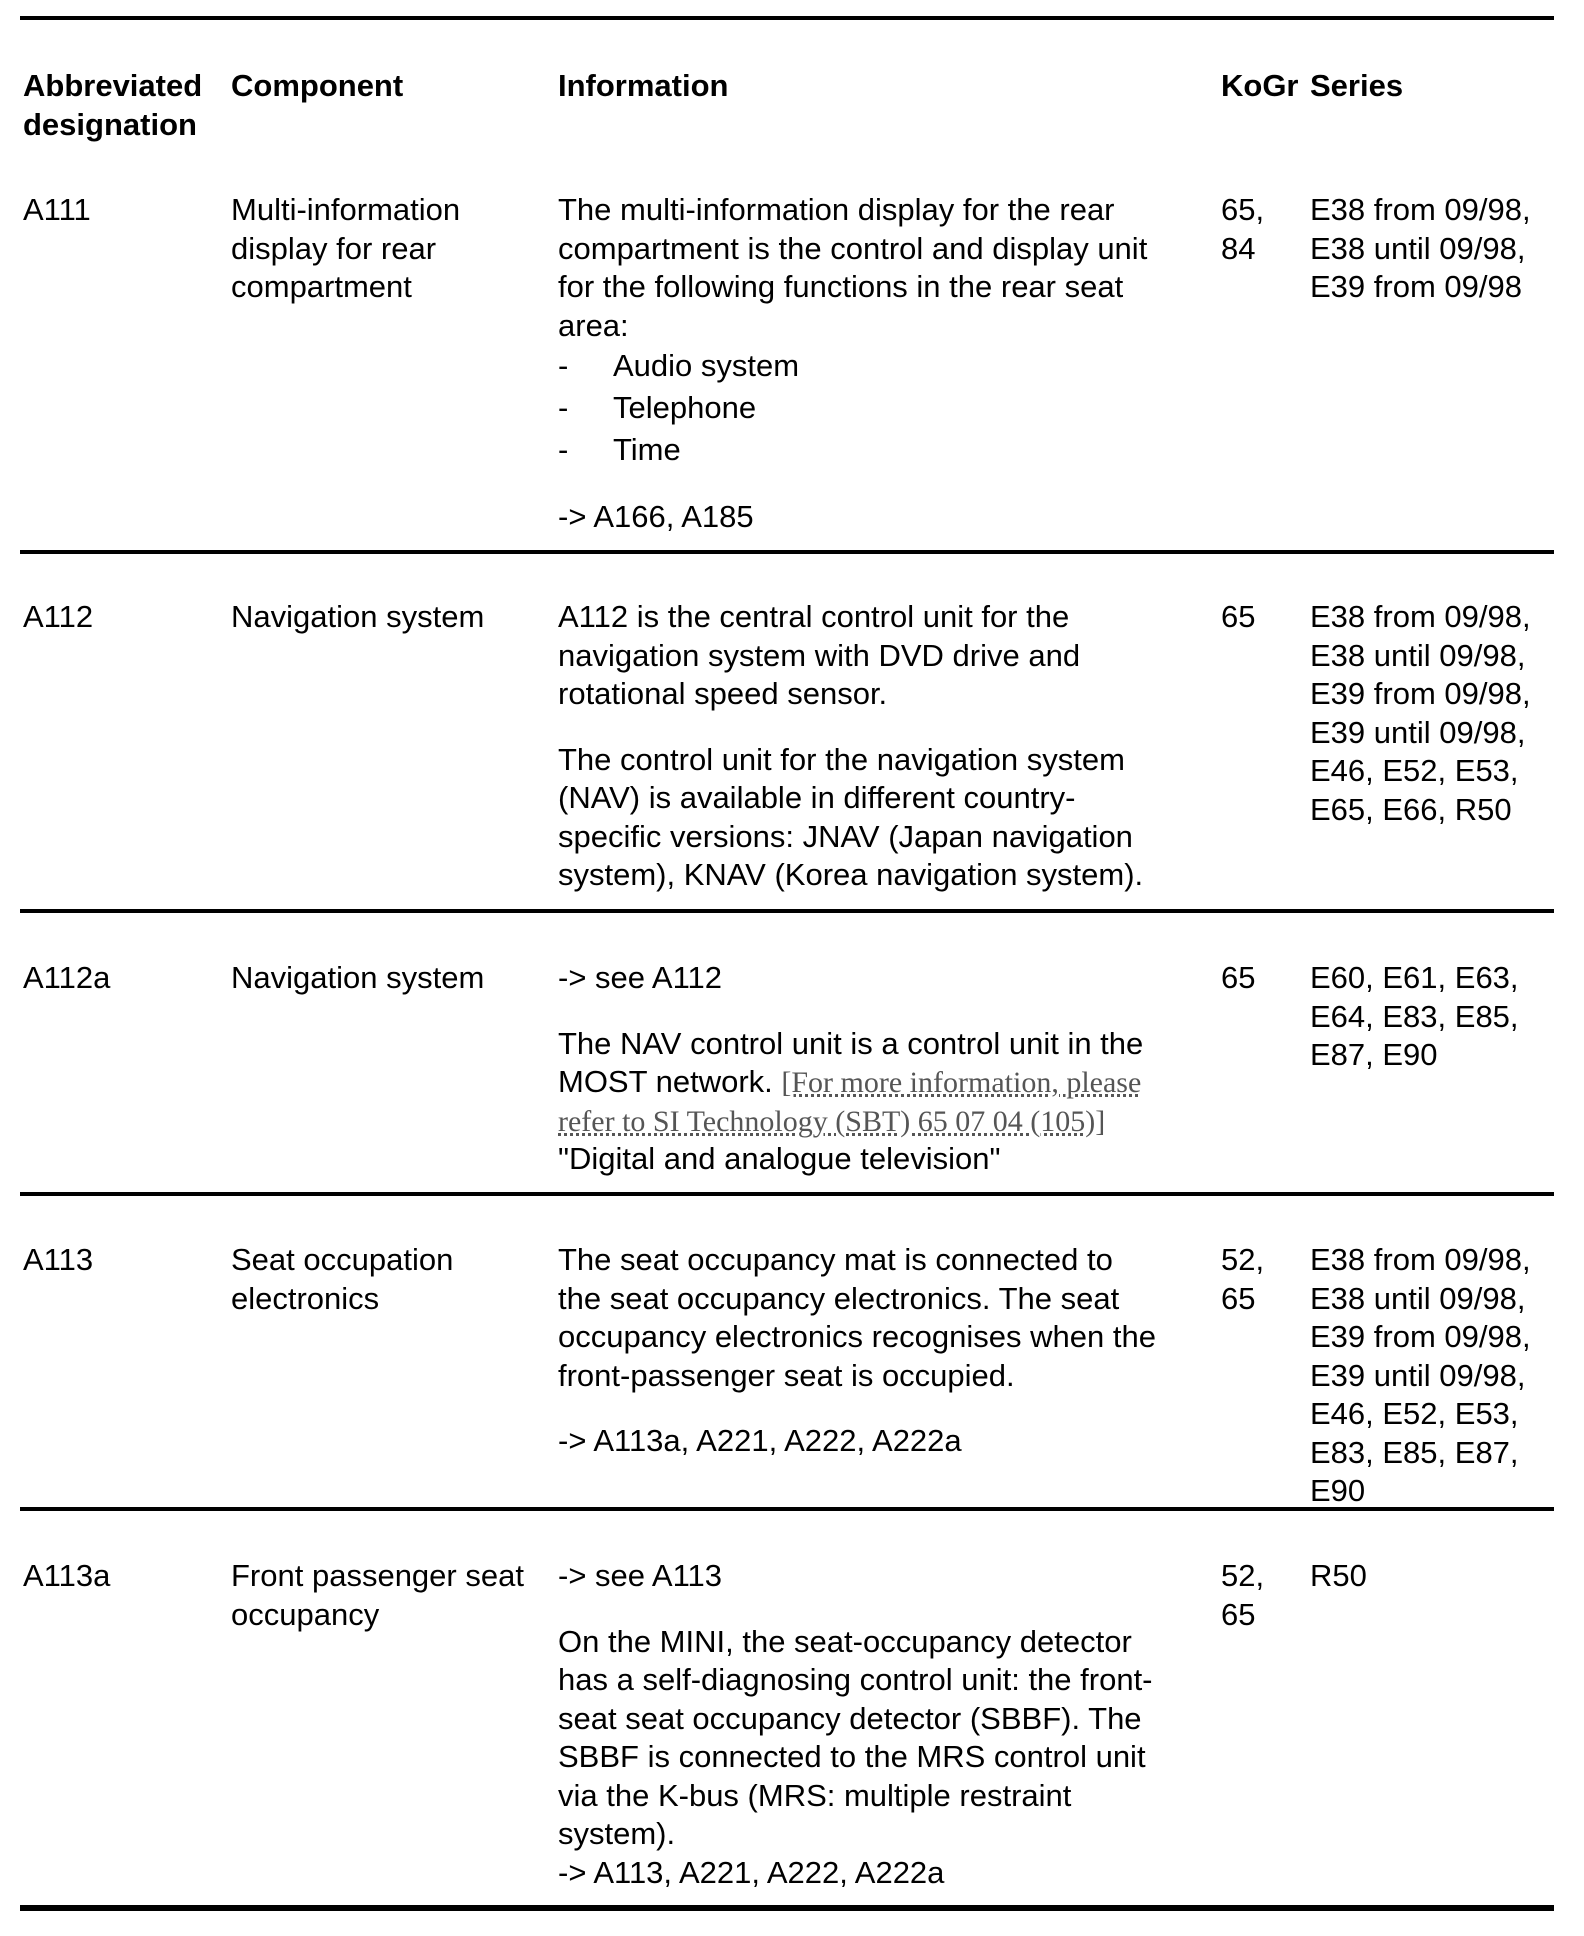 The image size is (1584, 1936). I want to click on designation-line: A112, so click(58, 616).